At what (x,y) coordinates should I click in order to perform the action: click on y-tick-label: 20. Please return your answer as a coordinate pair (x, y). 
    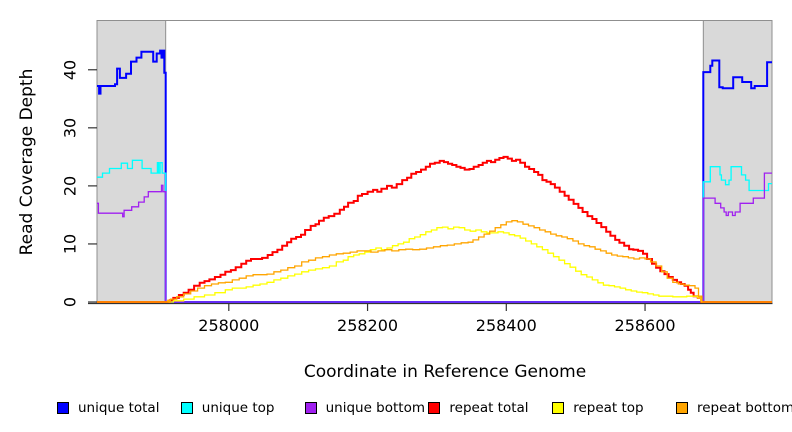
    Looking at the image, I should click on (70, 186).